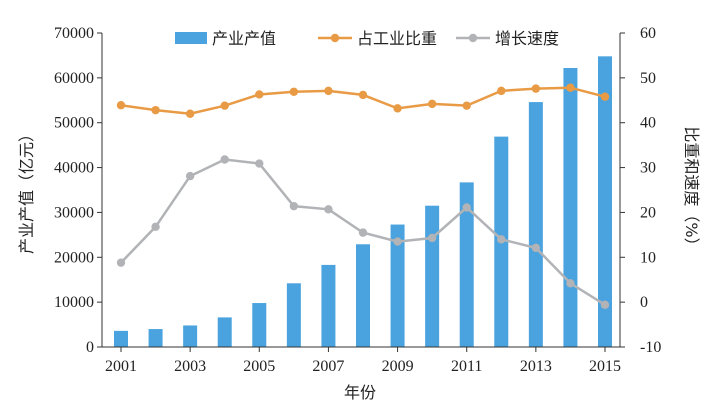  Describe the element at coordinates (648, 123) in the screenshot. I see `y-right-tick-label: 40` at that location.